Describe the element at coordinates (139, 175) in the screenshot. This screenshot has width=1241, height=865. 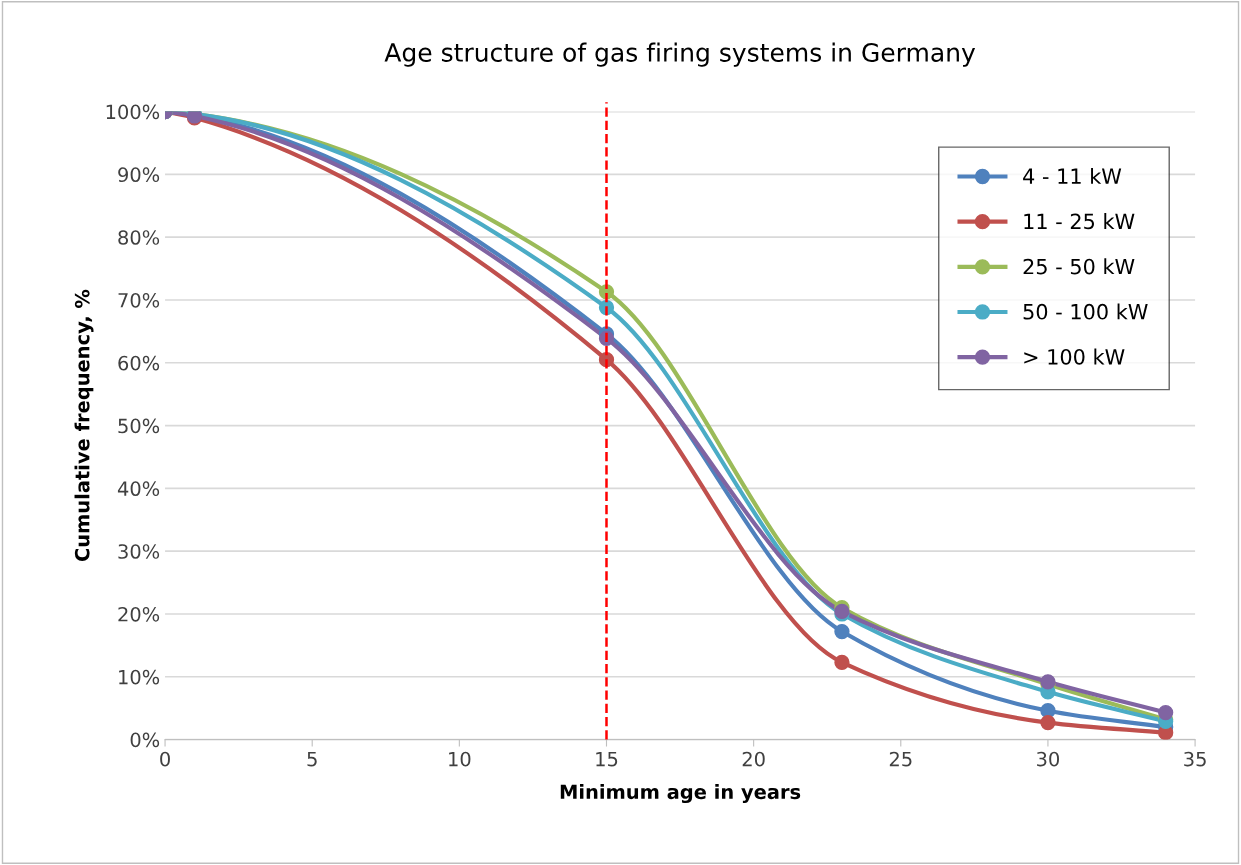
I see `y-tick-label: 90%` at that location.